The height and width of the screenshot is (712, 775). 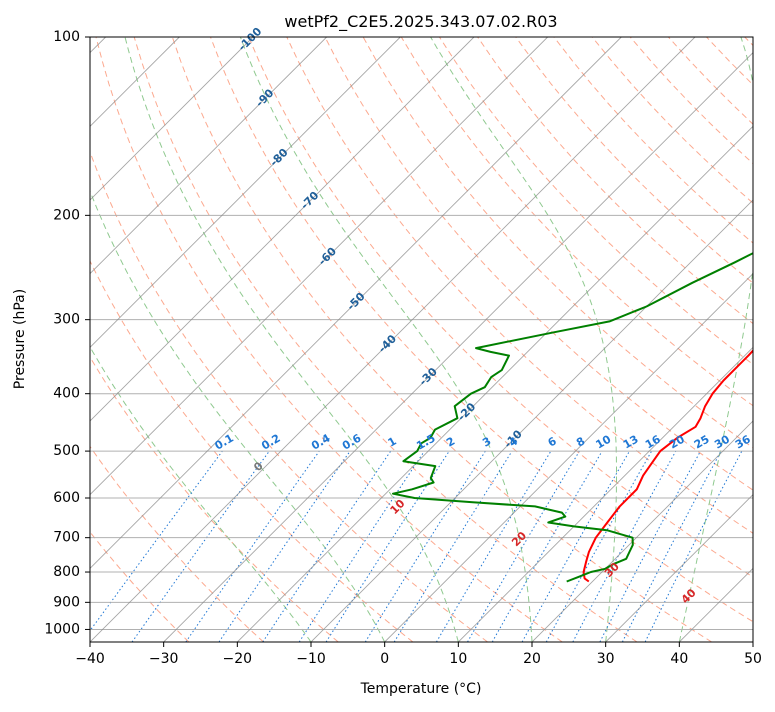 What do you see at coordinates (164, 659) in the screenshot?
I see `x-tick-label: −30` at bounding box center [164, 659].